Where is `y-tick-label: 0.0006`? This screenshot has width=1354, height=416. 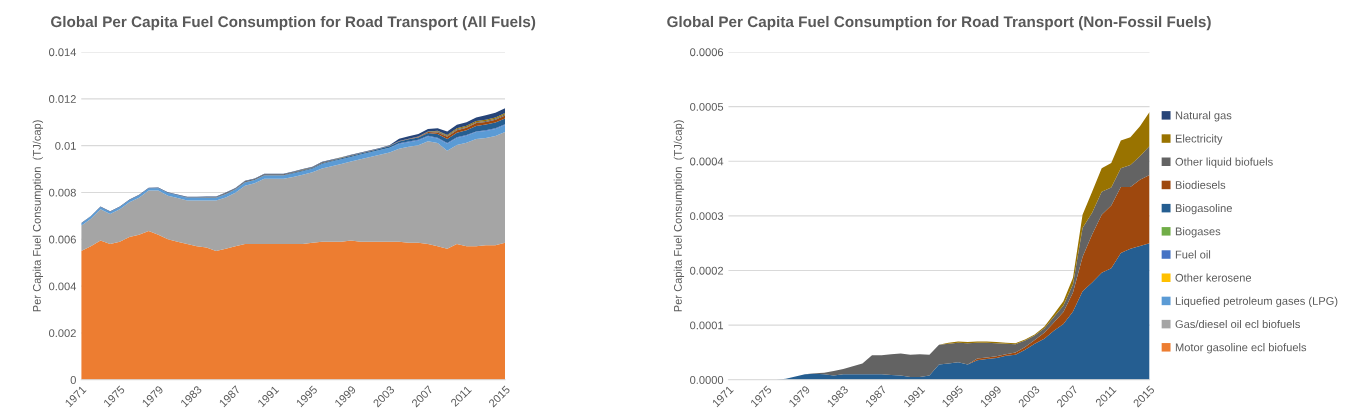 y-tick-label: 0.0006 is located at coordinates (707, 52).